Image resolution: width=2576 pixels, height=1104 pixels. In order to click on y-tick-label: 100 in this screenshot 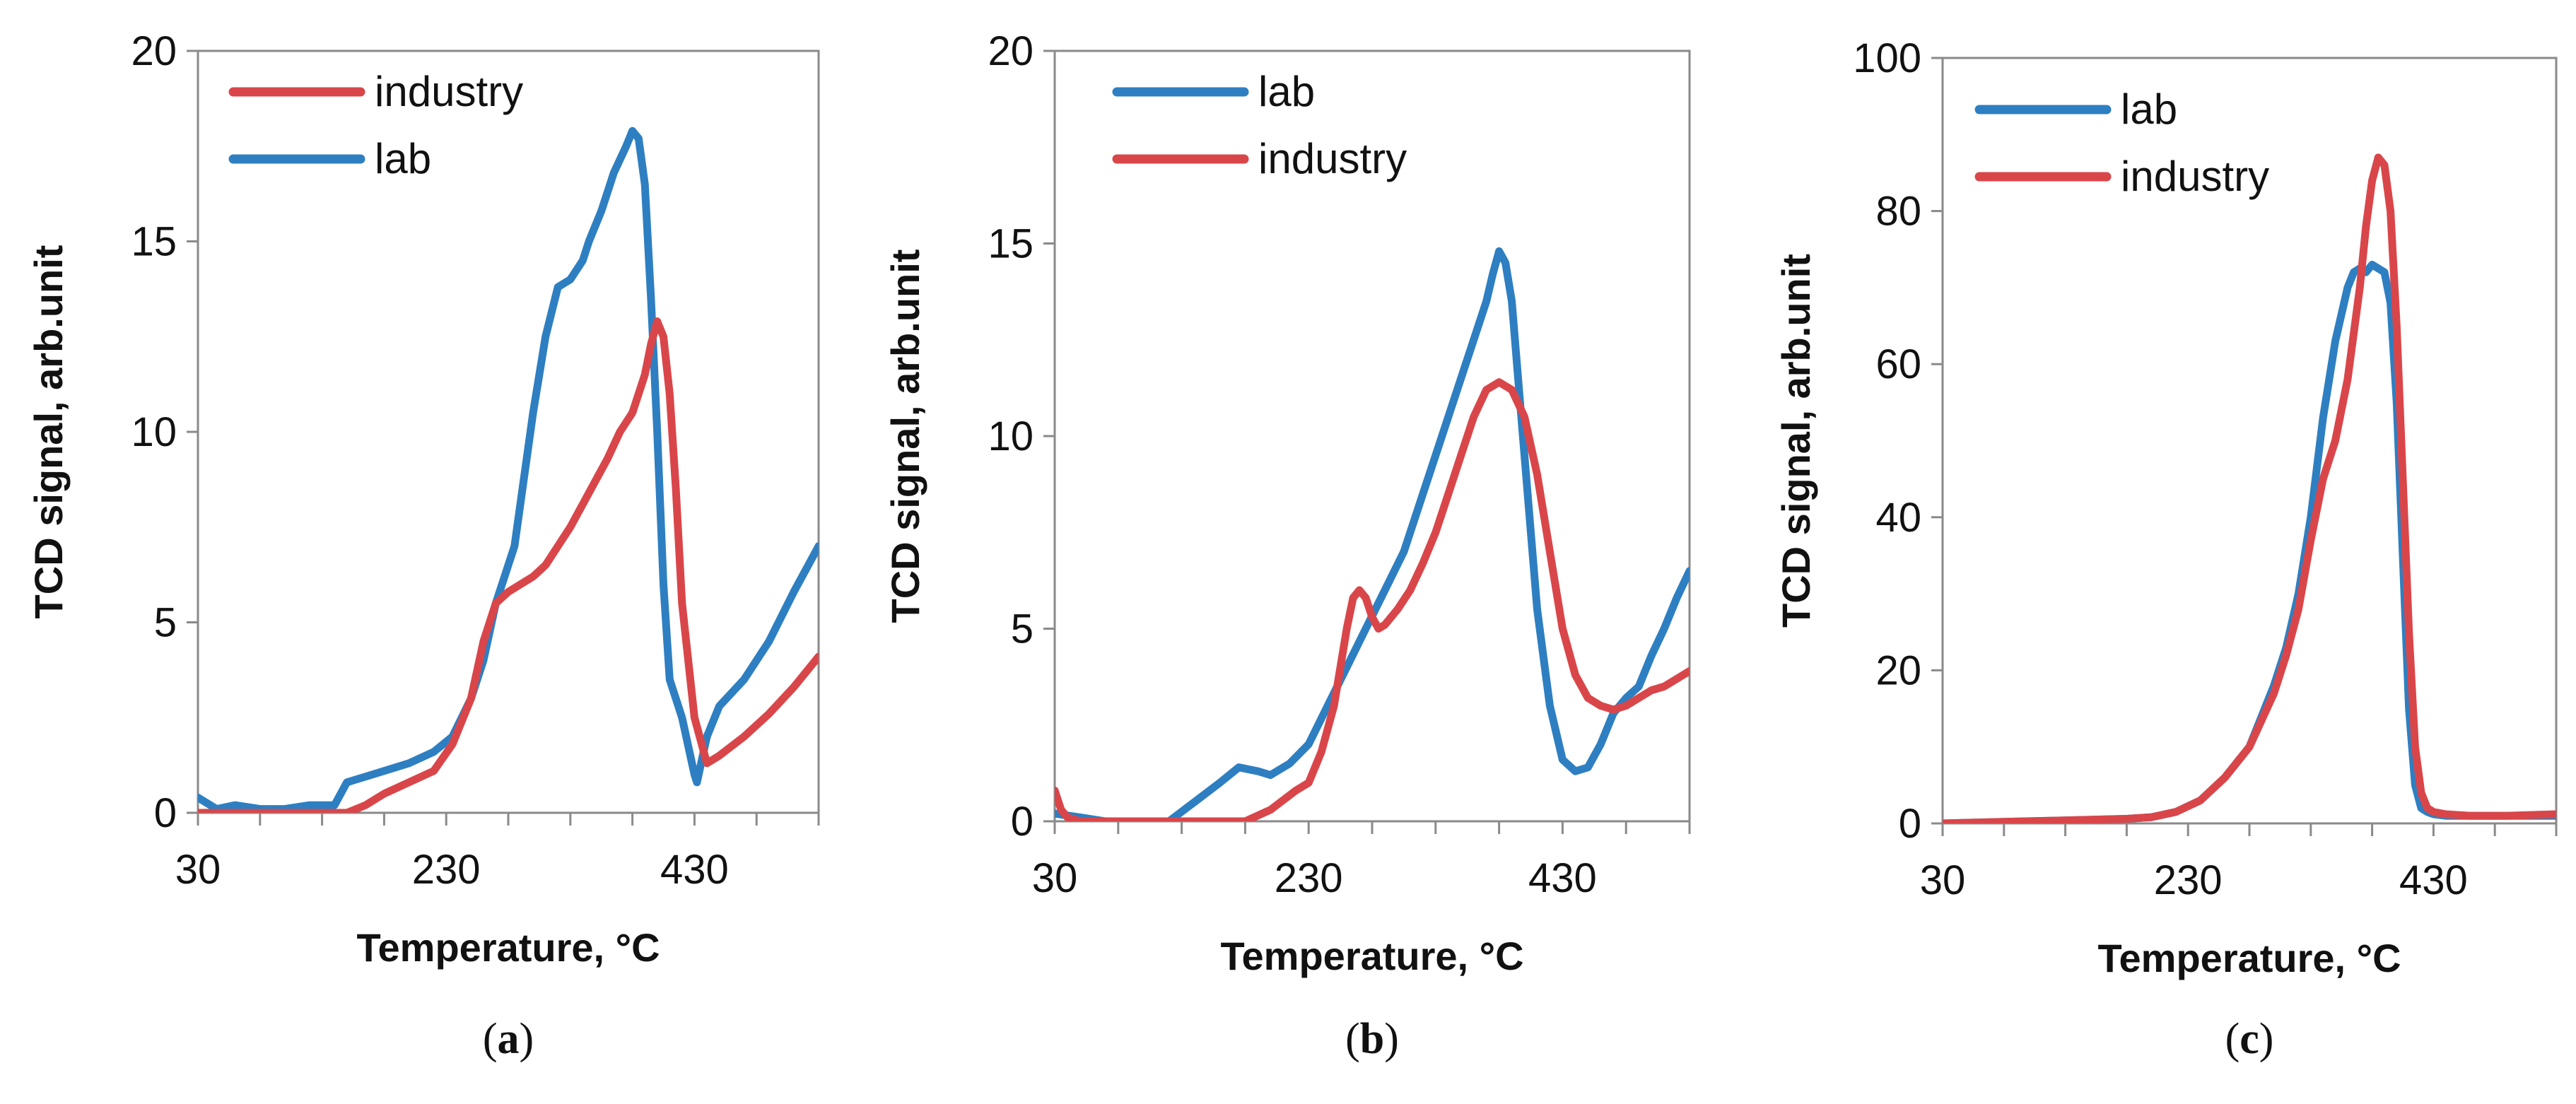, I will do `click(1887, 58)`.